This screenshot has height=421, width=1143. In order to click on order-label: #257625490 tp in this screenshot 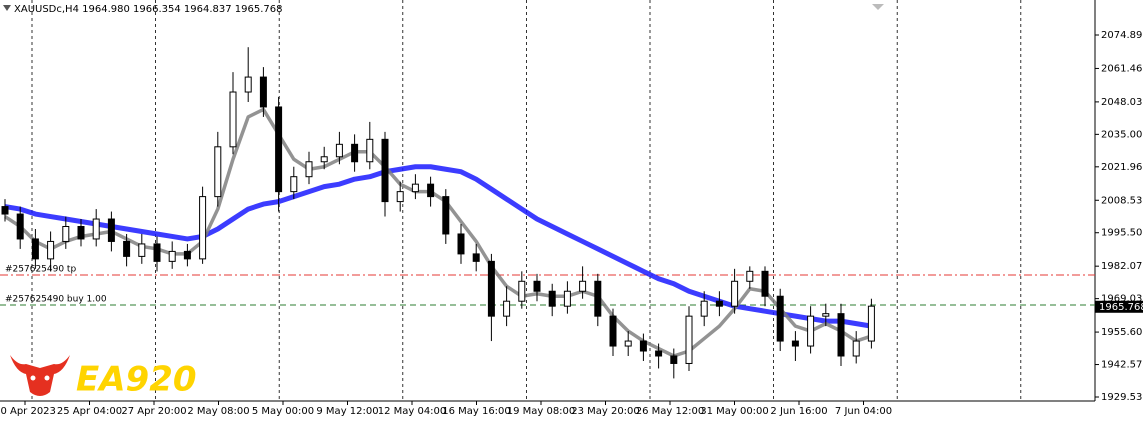, I will do `click(40, 270)`.